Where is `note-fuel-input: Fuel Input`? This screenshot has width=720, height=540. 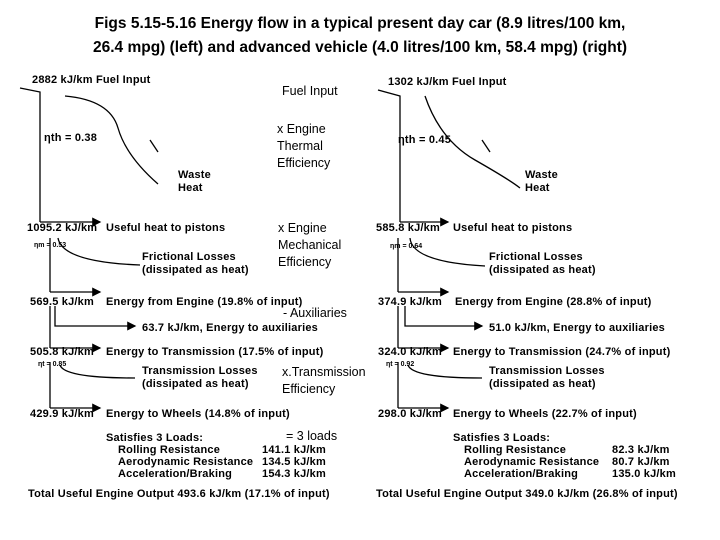 note-fuel-input: Fuel Input is located at coordinates (310, 91).